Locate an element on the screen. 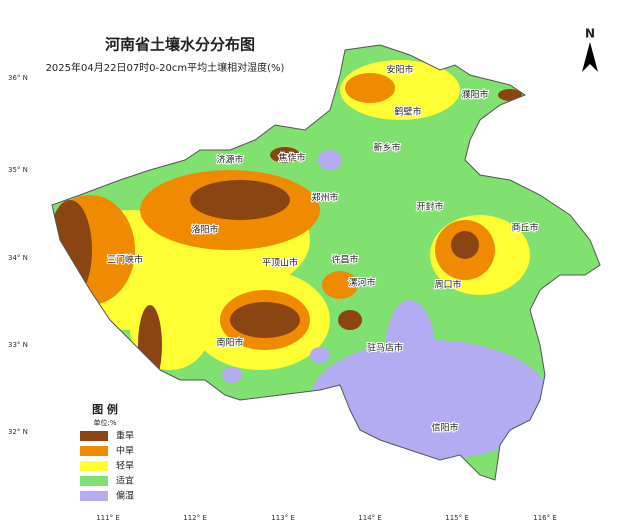 This screenshot has width=640, height=532. longitude-label: 111° E is located at coordinates (108, 518).